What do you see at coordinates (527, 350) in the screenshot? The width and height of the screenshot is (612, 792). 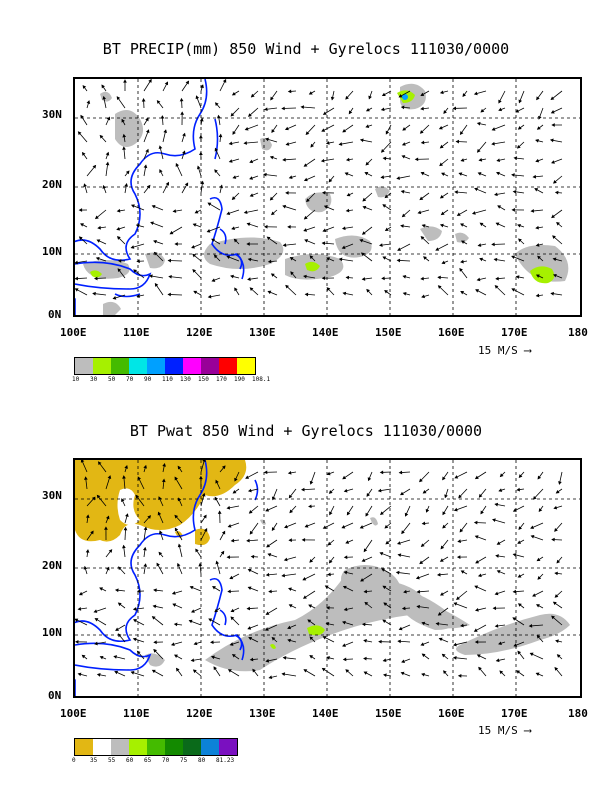 I see `reference-arrow-icon: ⟶` at bounding box center [527, 350].